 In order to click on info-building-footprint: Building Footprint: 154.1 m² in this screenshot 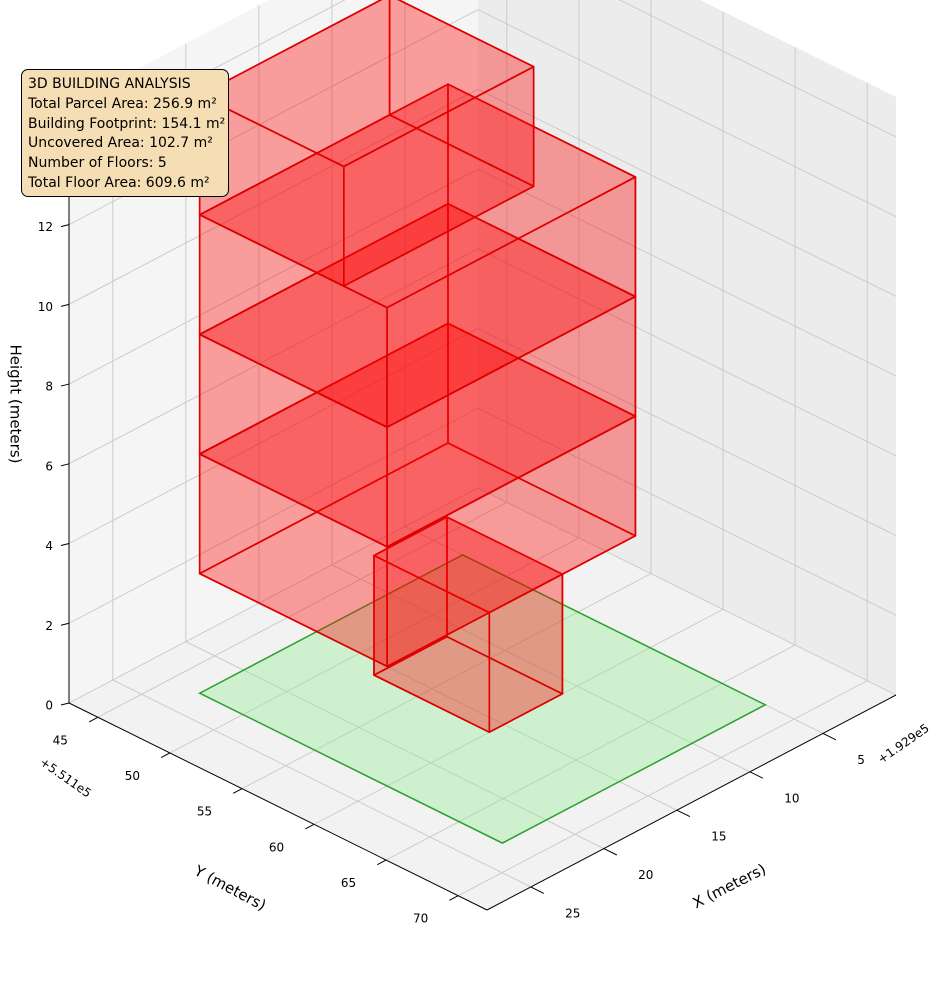, I will do `click(127, 123)`.